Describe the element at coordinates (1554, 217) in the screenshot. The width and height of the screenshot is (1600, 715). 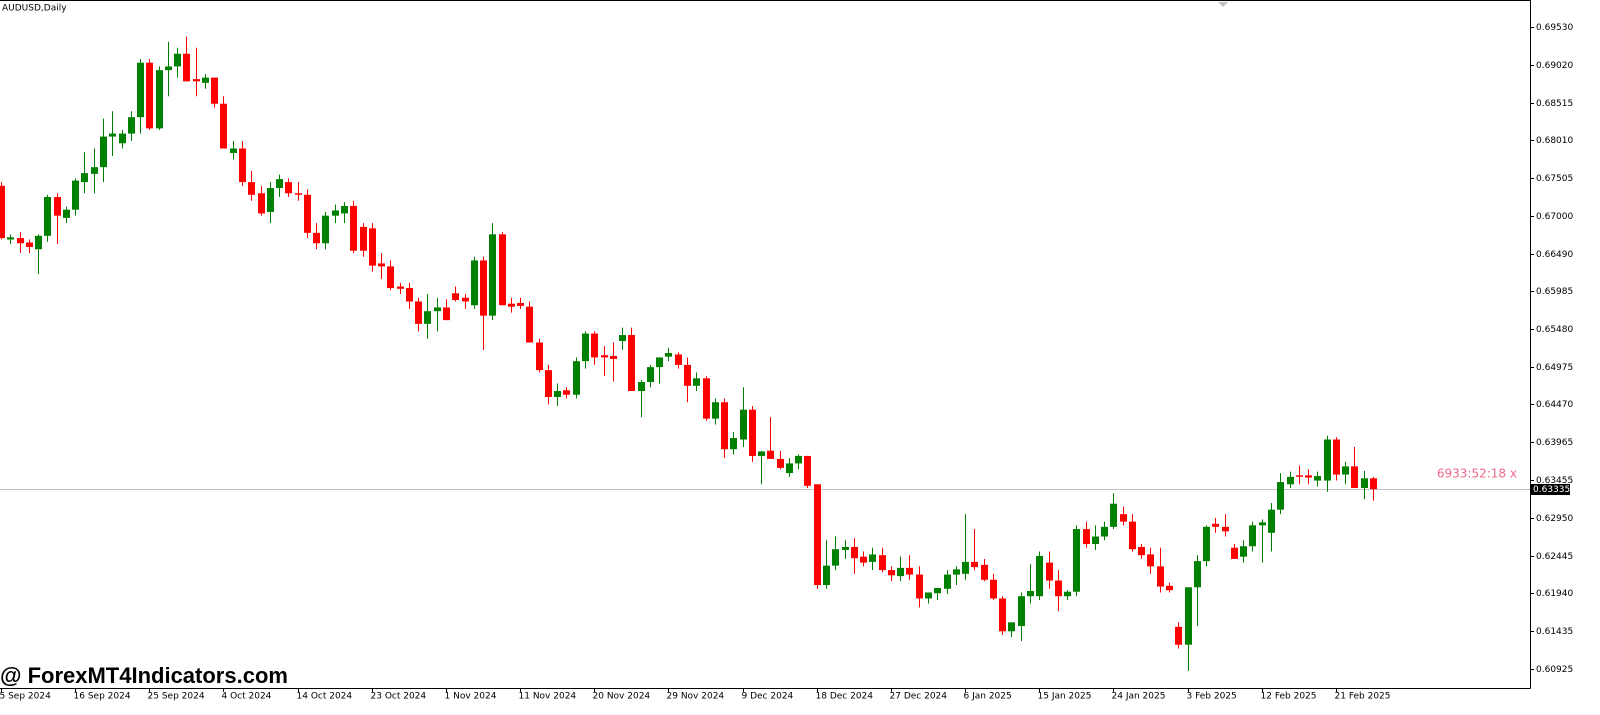
I see `y-tick-label: 0.67000` at that location.